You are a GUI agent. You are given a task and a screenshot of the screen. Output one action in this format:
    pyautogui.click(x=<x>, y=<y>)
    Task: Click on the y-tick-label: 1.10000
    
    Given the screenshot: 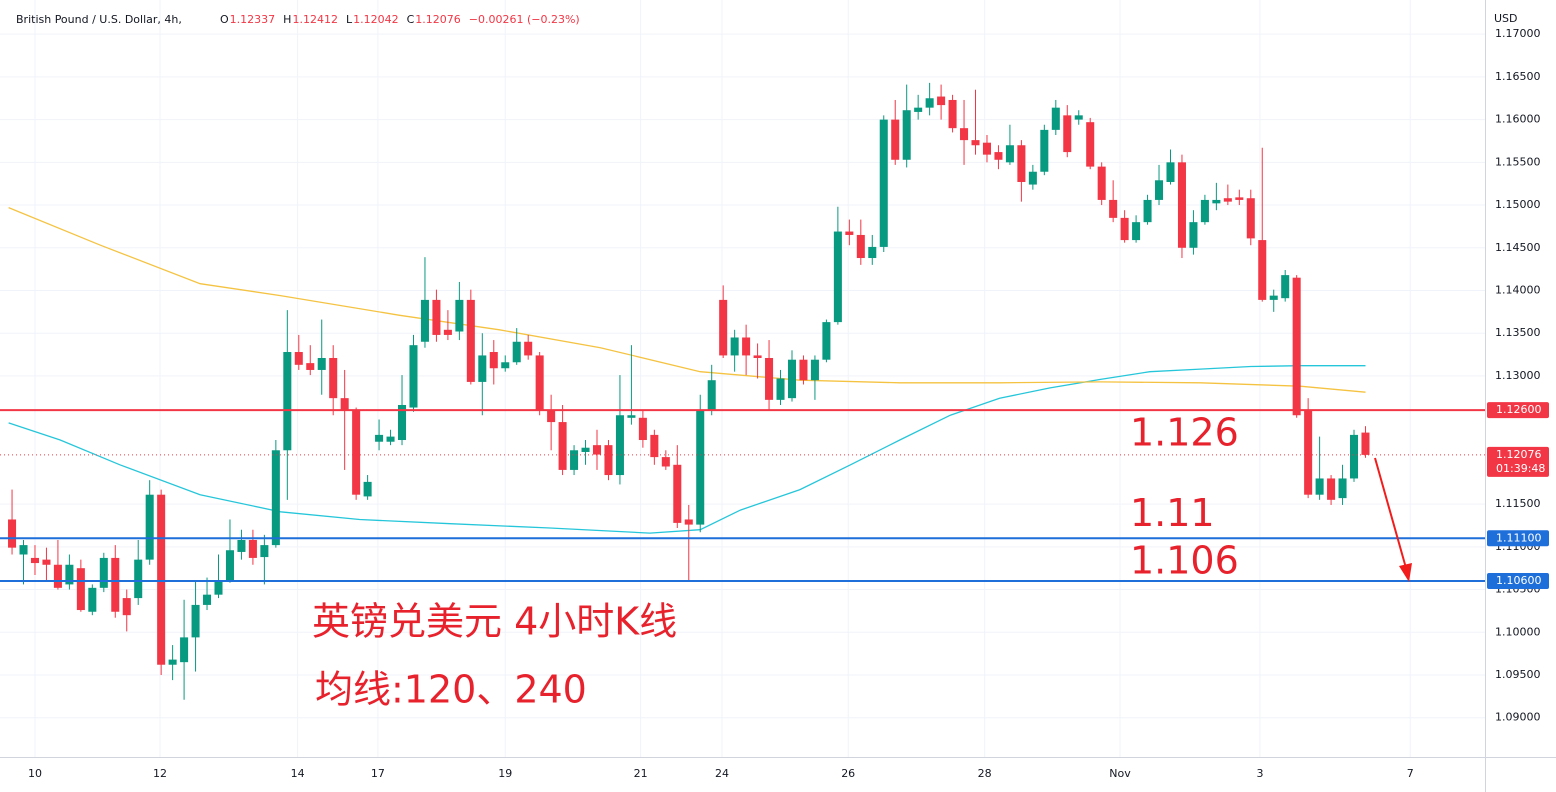 What is the action you would take?
    pyautogui.click(x=1518, y=631)
    